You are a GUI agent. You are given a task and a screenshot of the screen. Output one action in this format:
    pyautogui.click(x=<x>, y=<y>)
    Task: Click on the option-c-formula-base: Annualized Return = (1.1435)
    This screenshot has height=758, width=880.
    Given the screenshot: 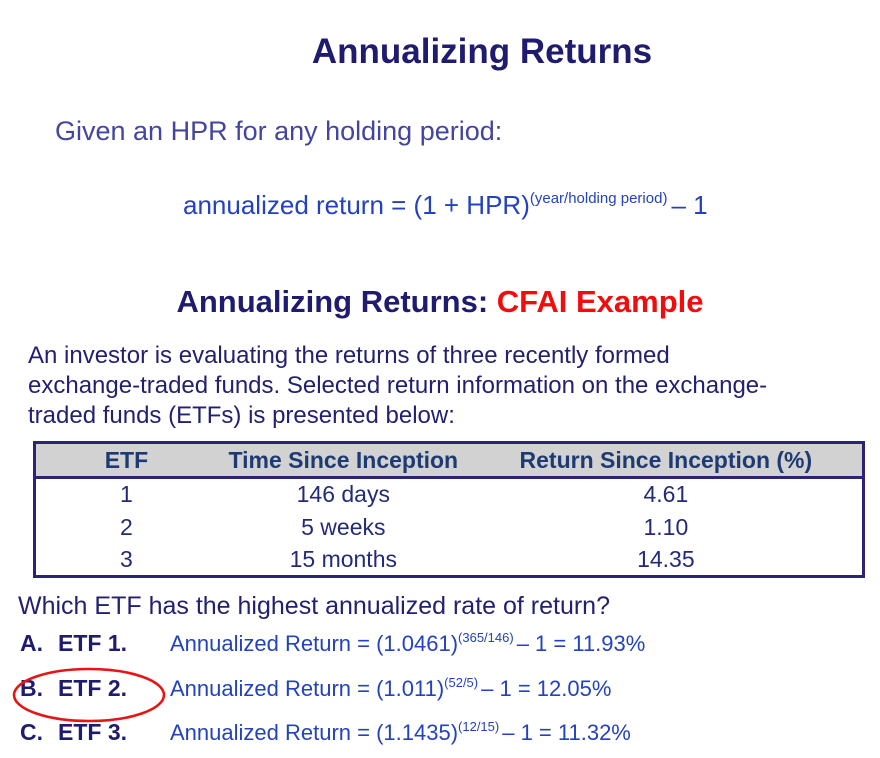 What is the action you would take?
    pyautogui.click(x=314, y=732)
    